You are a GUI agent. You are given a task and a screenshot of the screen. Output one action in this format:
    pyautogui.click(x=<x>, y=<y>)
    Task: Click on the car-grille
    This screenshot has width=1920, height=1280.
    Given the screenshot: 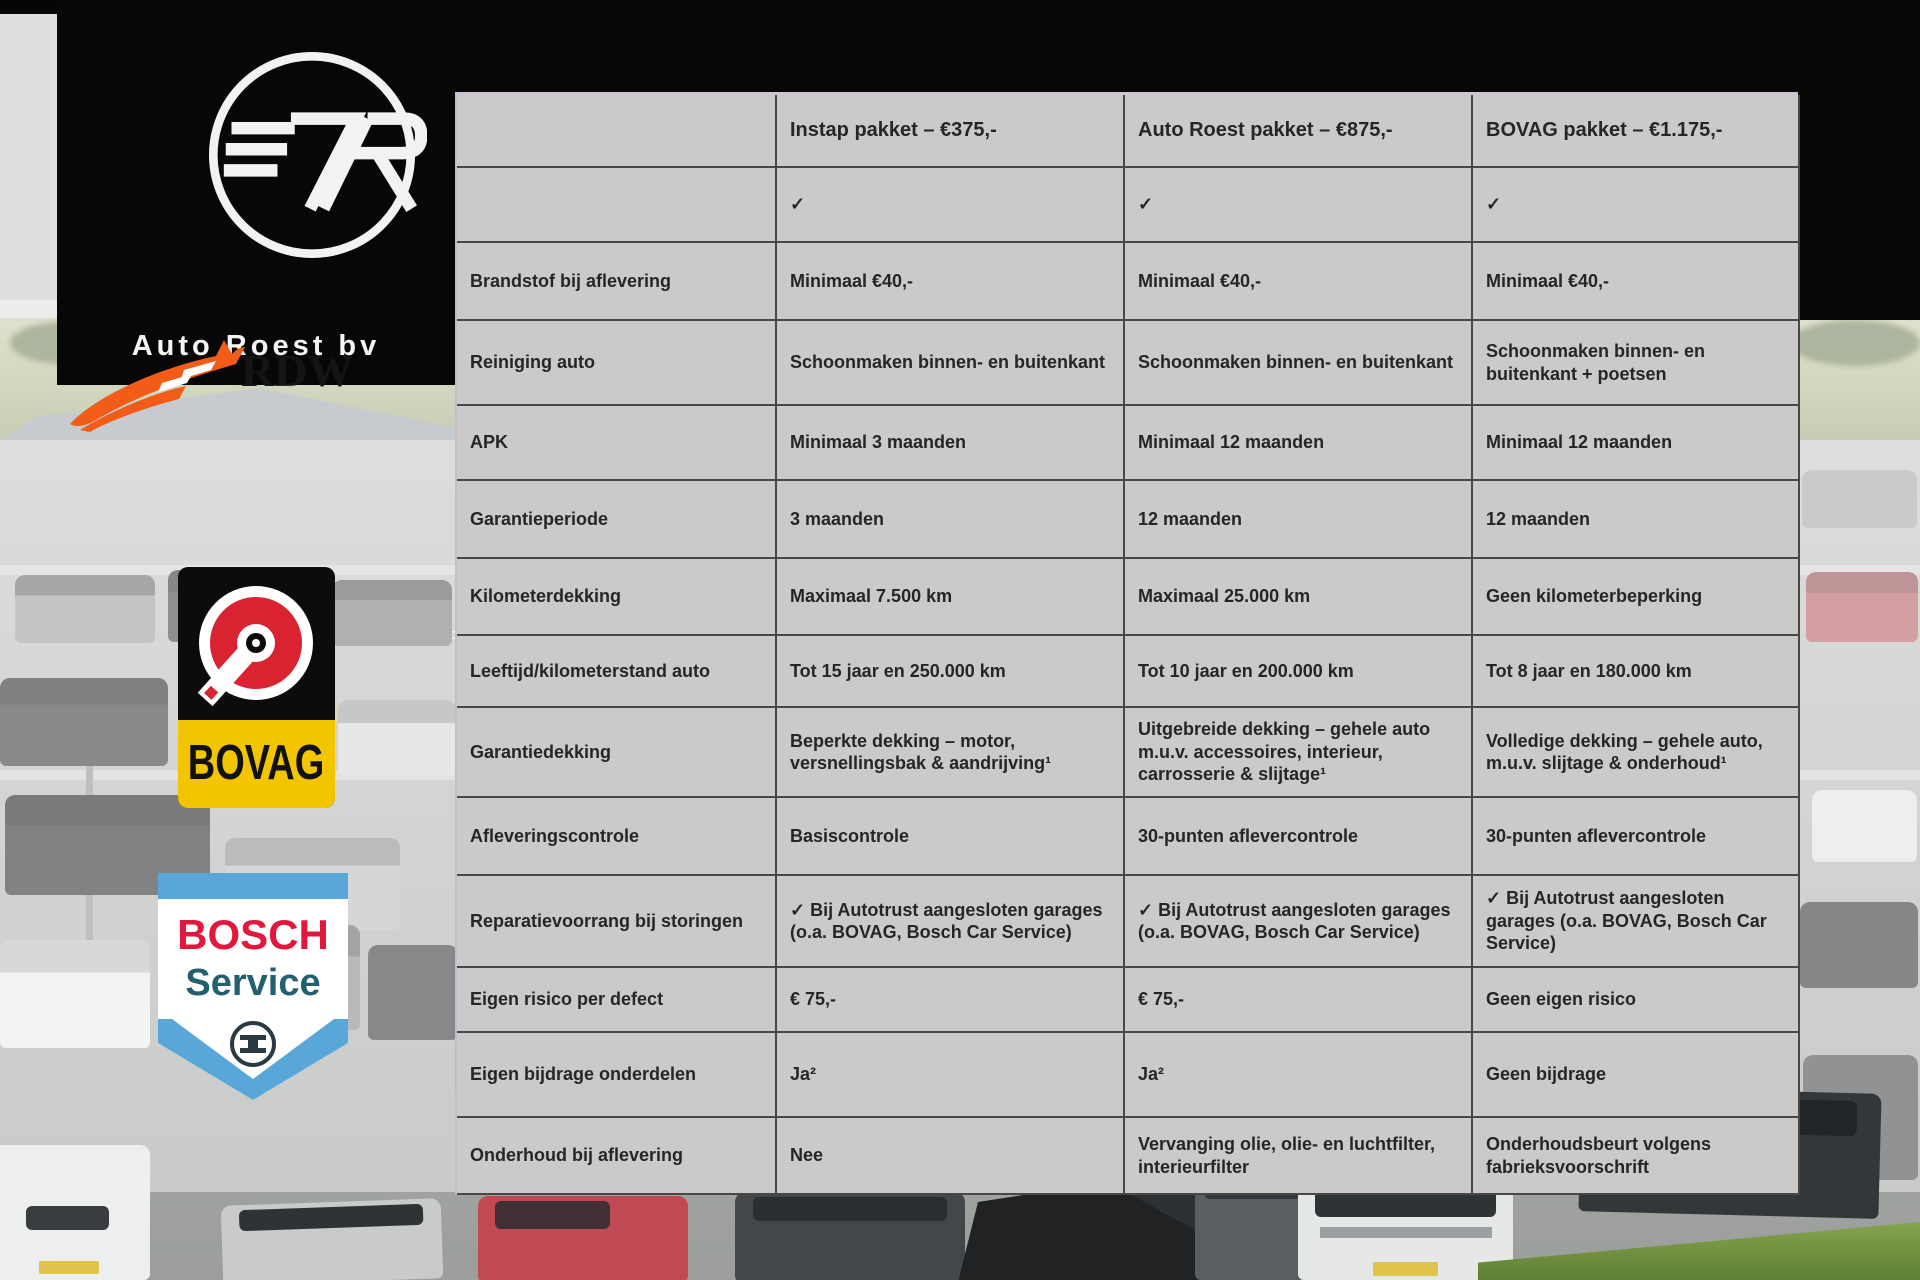 What is the action you would take?
    pyautogui.click(x=67, y=1218)
    